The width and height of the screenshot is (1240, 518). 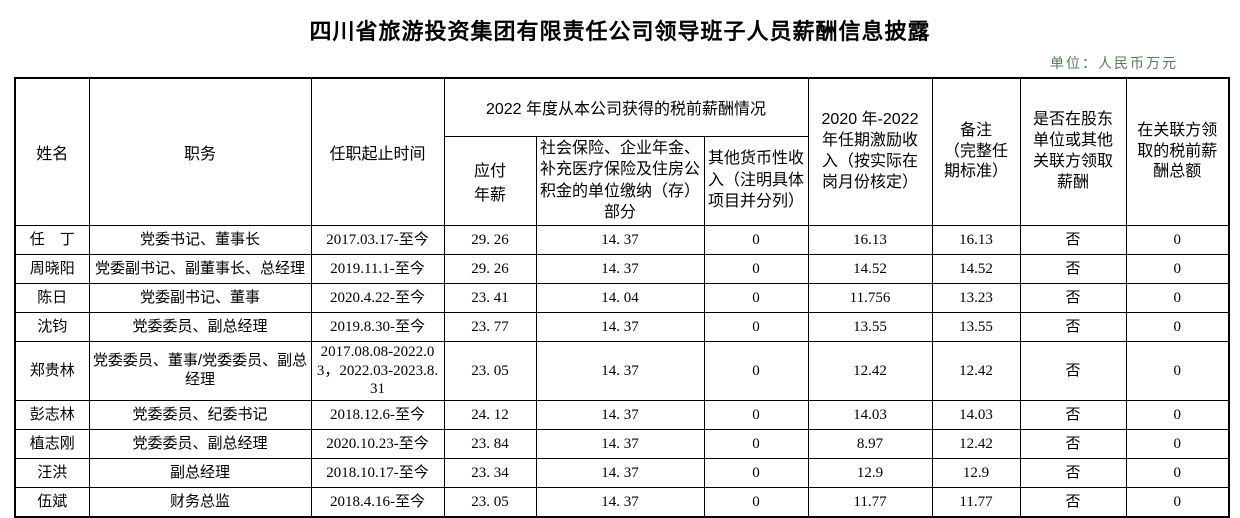 I want to click on col-header-position: 职务, so click(x=200, y=151).